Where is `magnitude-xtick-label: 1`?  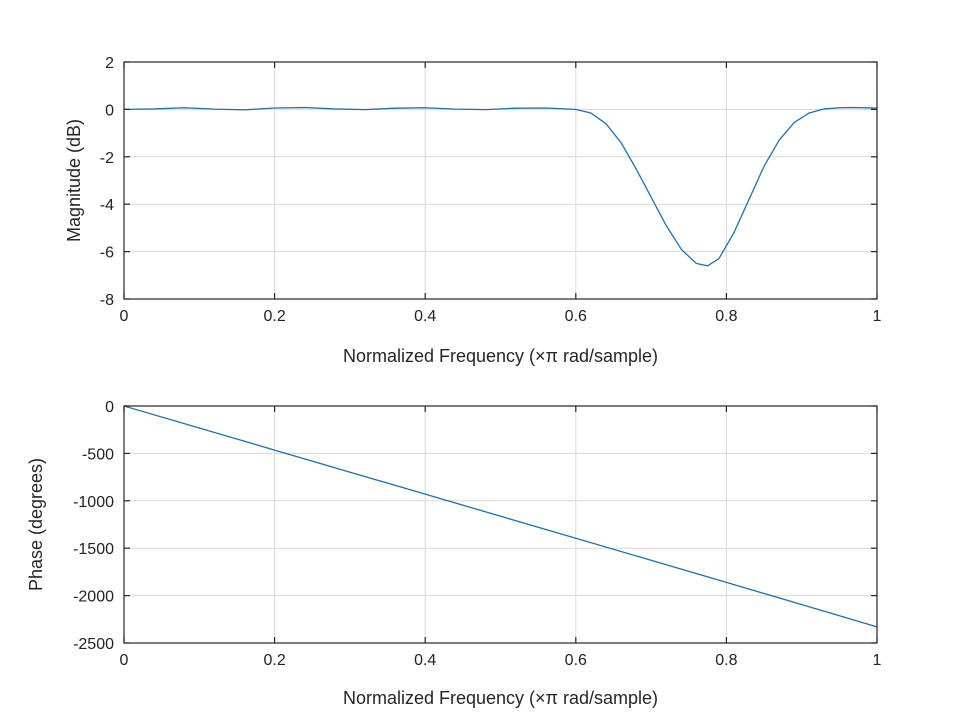 magnitude-xtick-label: 1 is located at coordinates (877, 316).